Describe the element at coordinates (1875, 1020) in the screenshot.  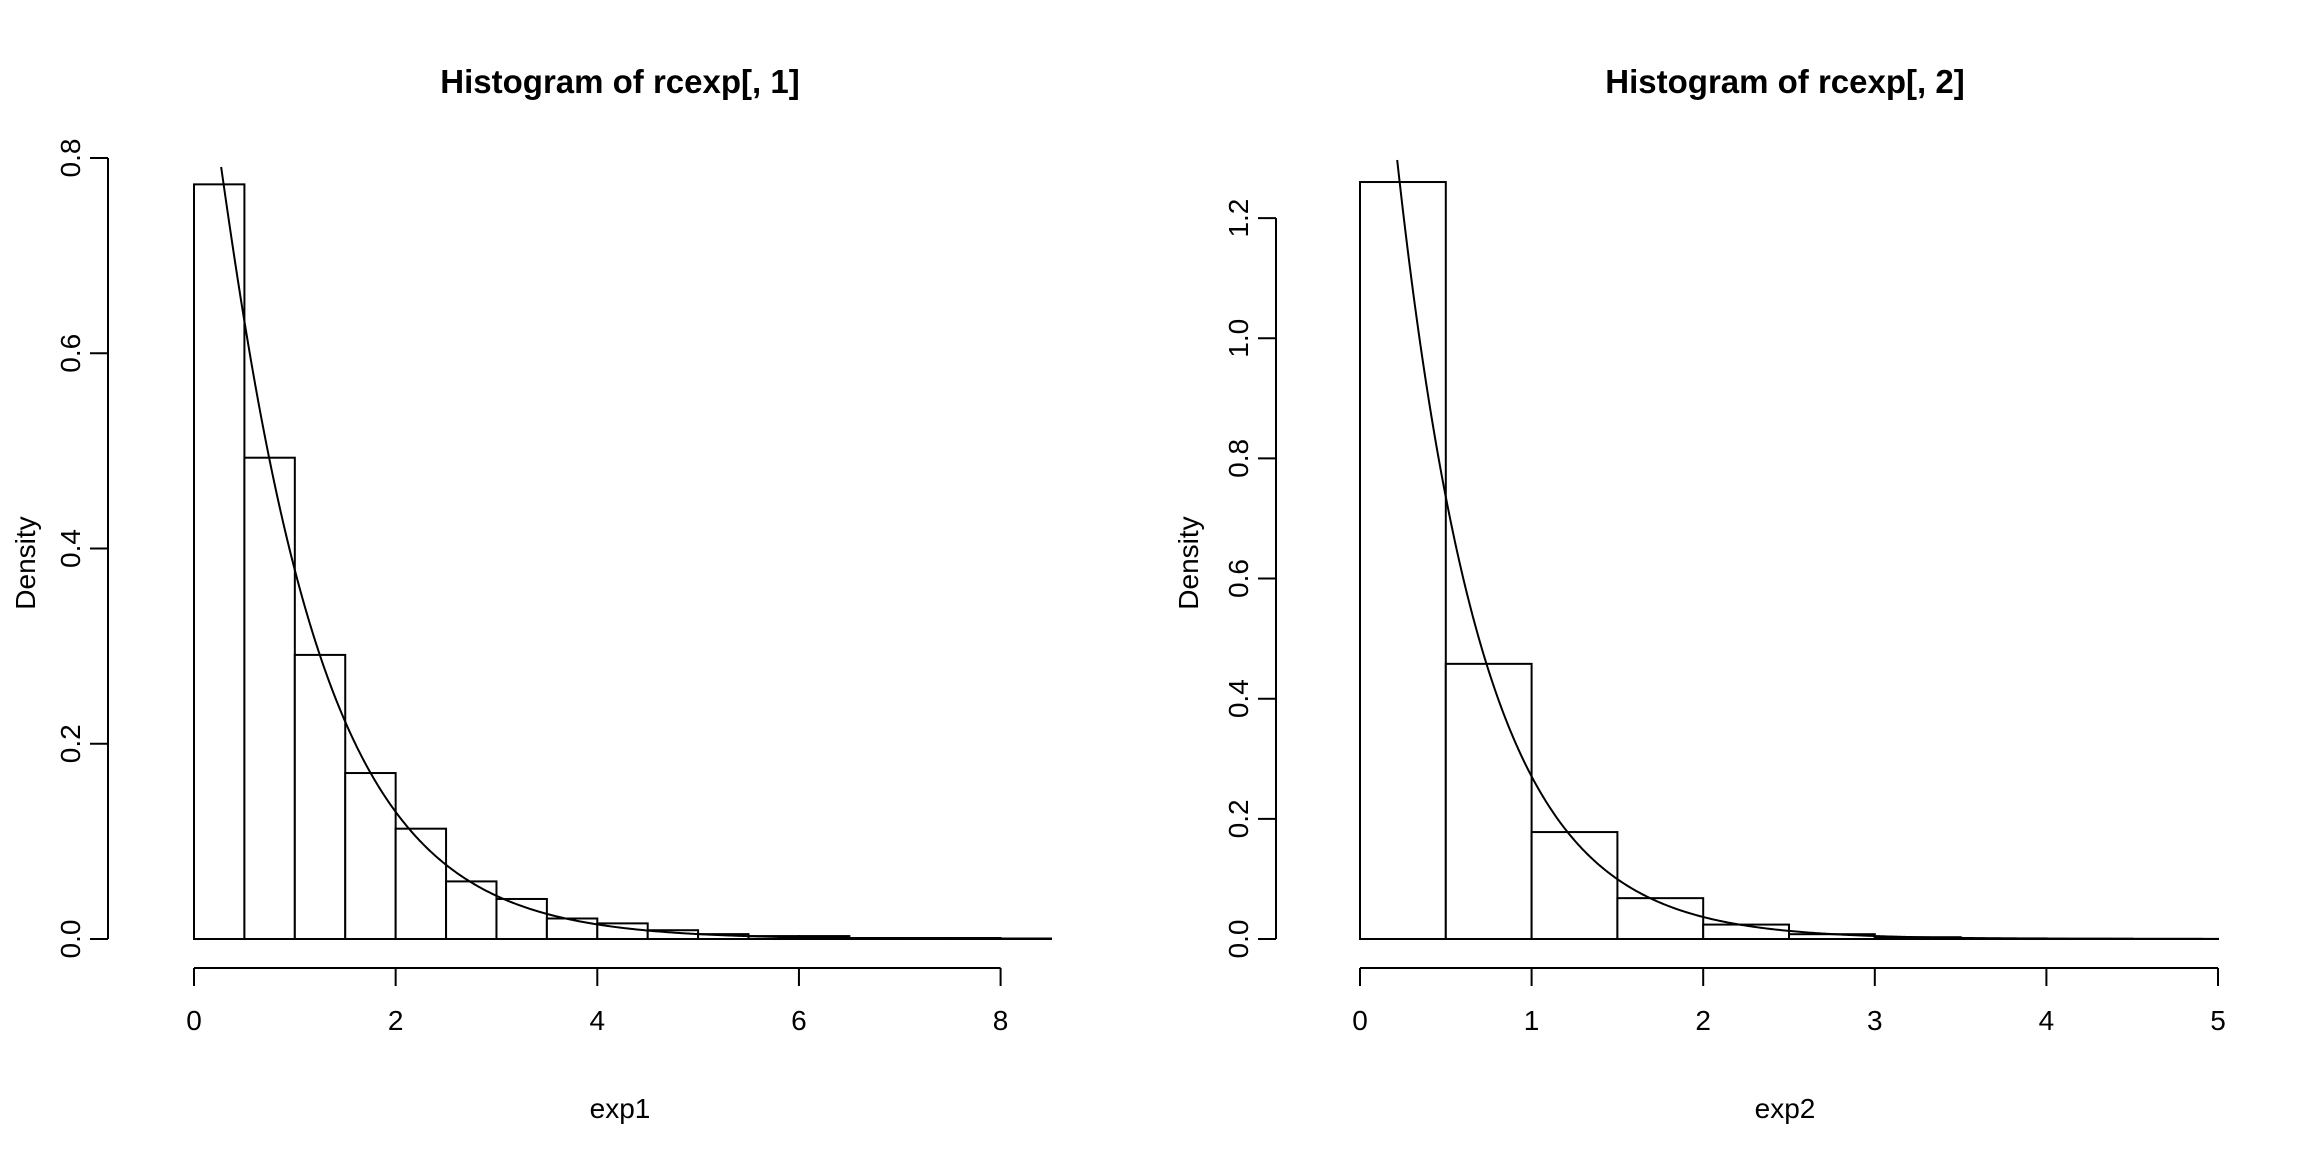
I see `x-tick-label: 3` at that location.